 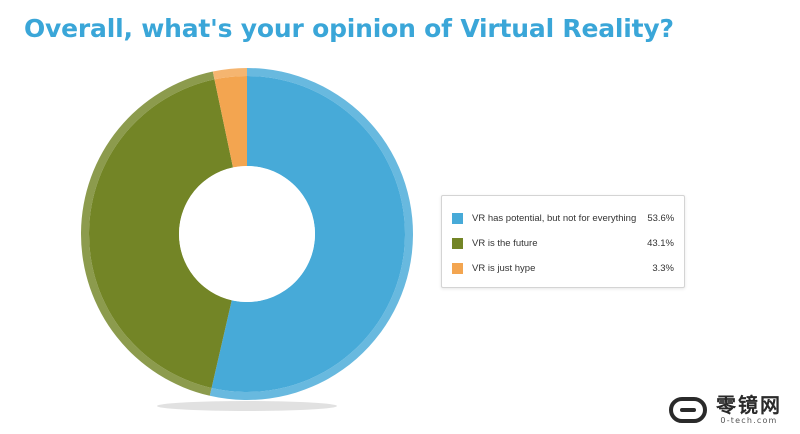 What do you see at coordinates (660, 243) in the screenshot?
I see `legend-value: 43.1%` at bounding box center [660, 243].